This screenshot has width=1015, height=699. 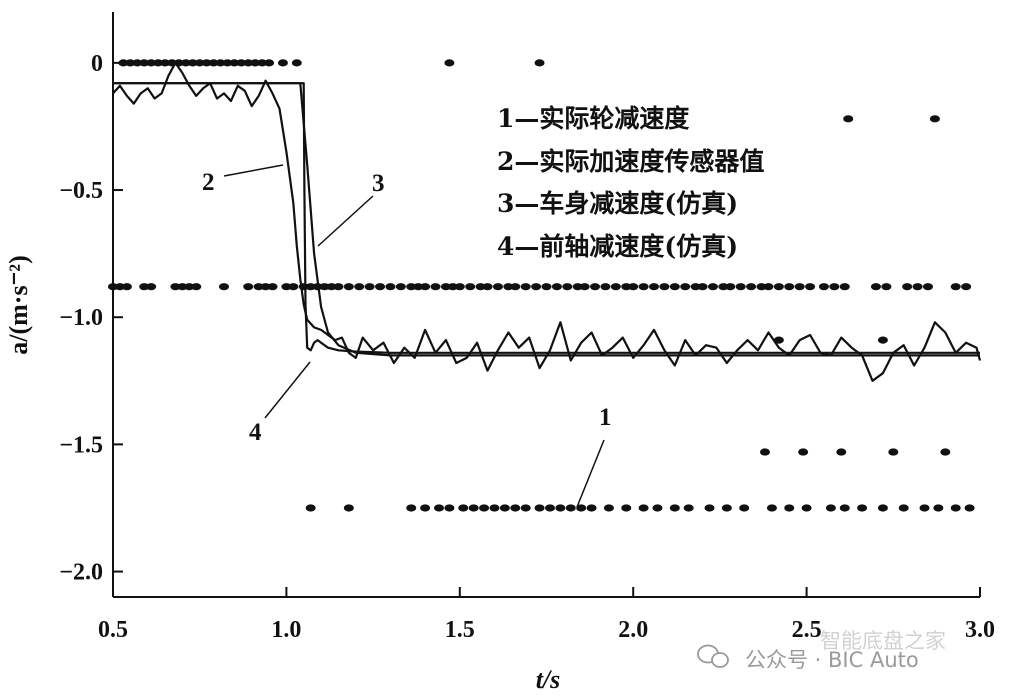 What do you see at coordinates (18, 305) in the screenshot?
I see `y-axis-title: a/(m·s⁻²)` at bounding box center [18, 305].